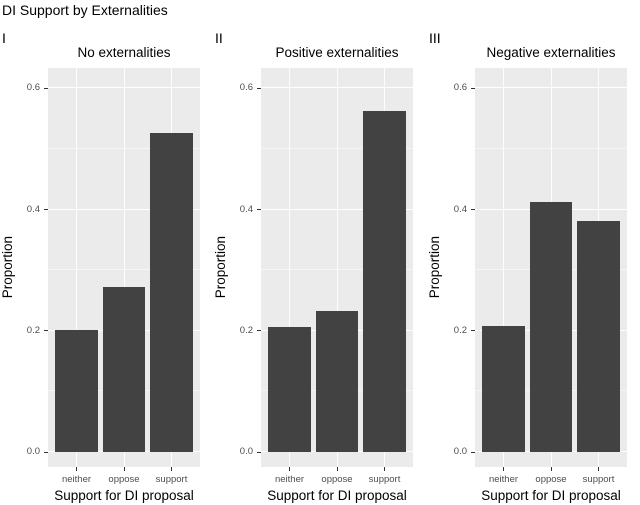  I want to click on facet-tag: I, so click(4, 38).